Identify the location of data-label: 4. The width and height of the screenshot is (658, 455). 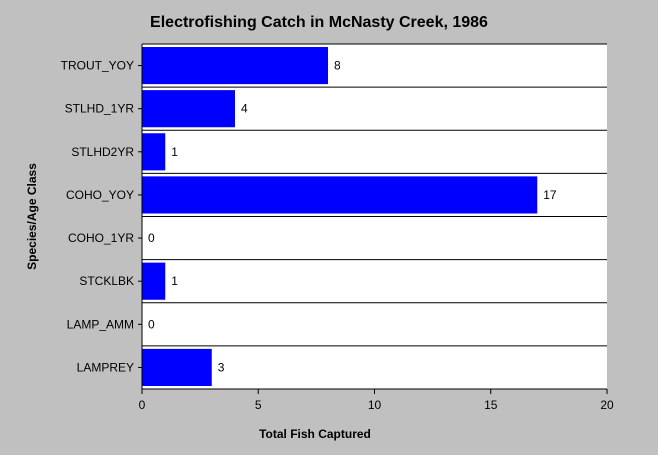
(244, 109).